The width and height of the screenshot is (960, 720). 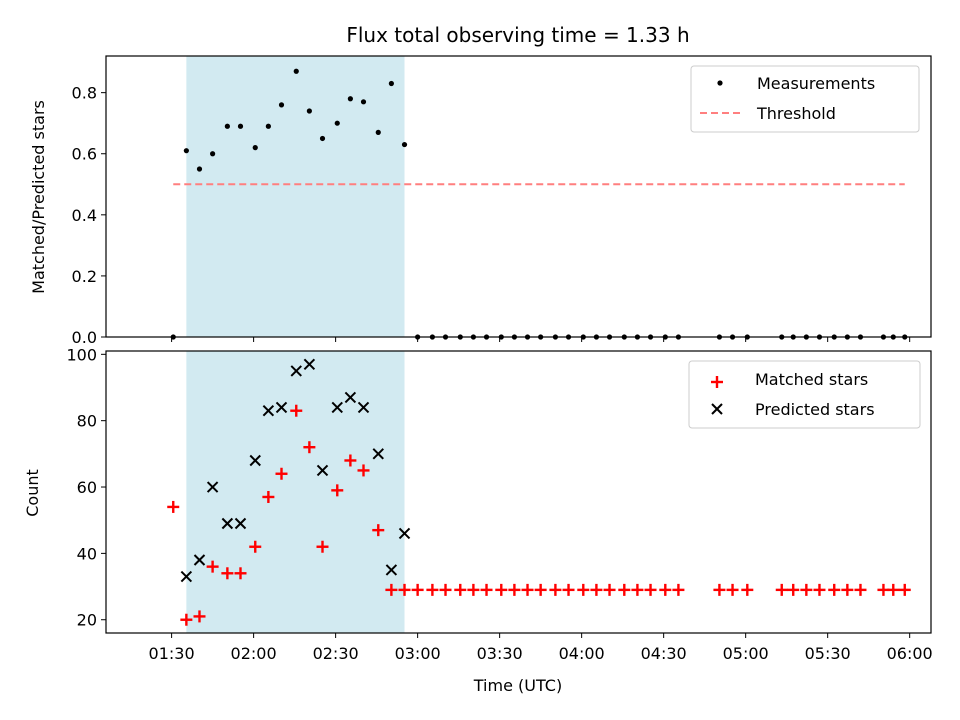 I want to click on xtick-label: 05:30, so click(x=828, y=653).